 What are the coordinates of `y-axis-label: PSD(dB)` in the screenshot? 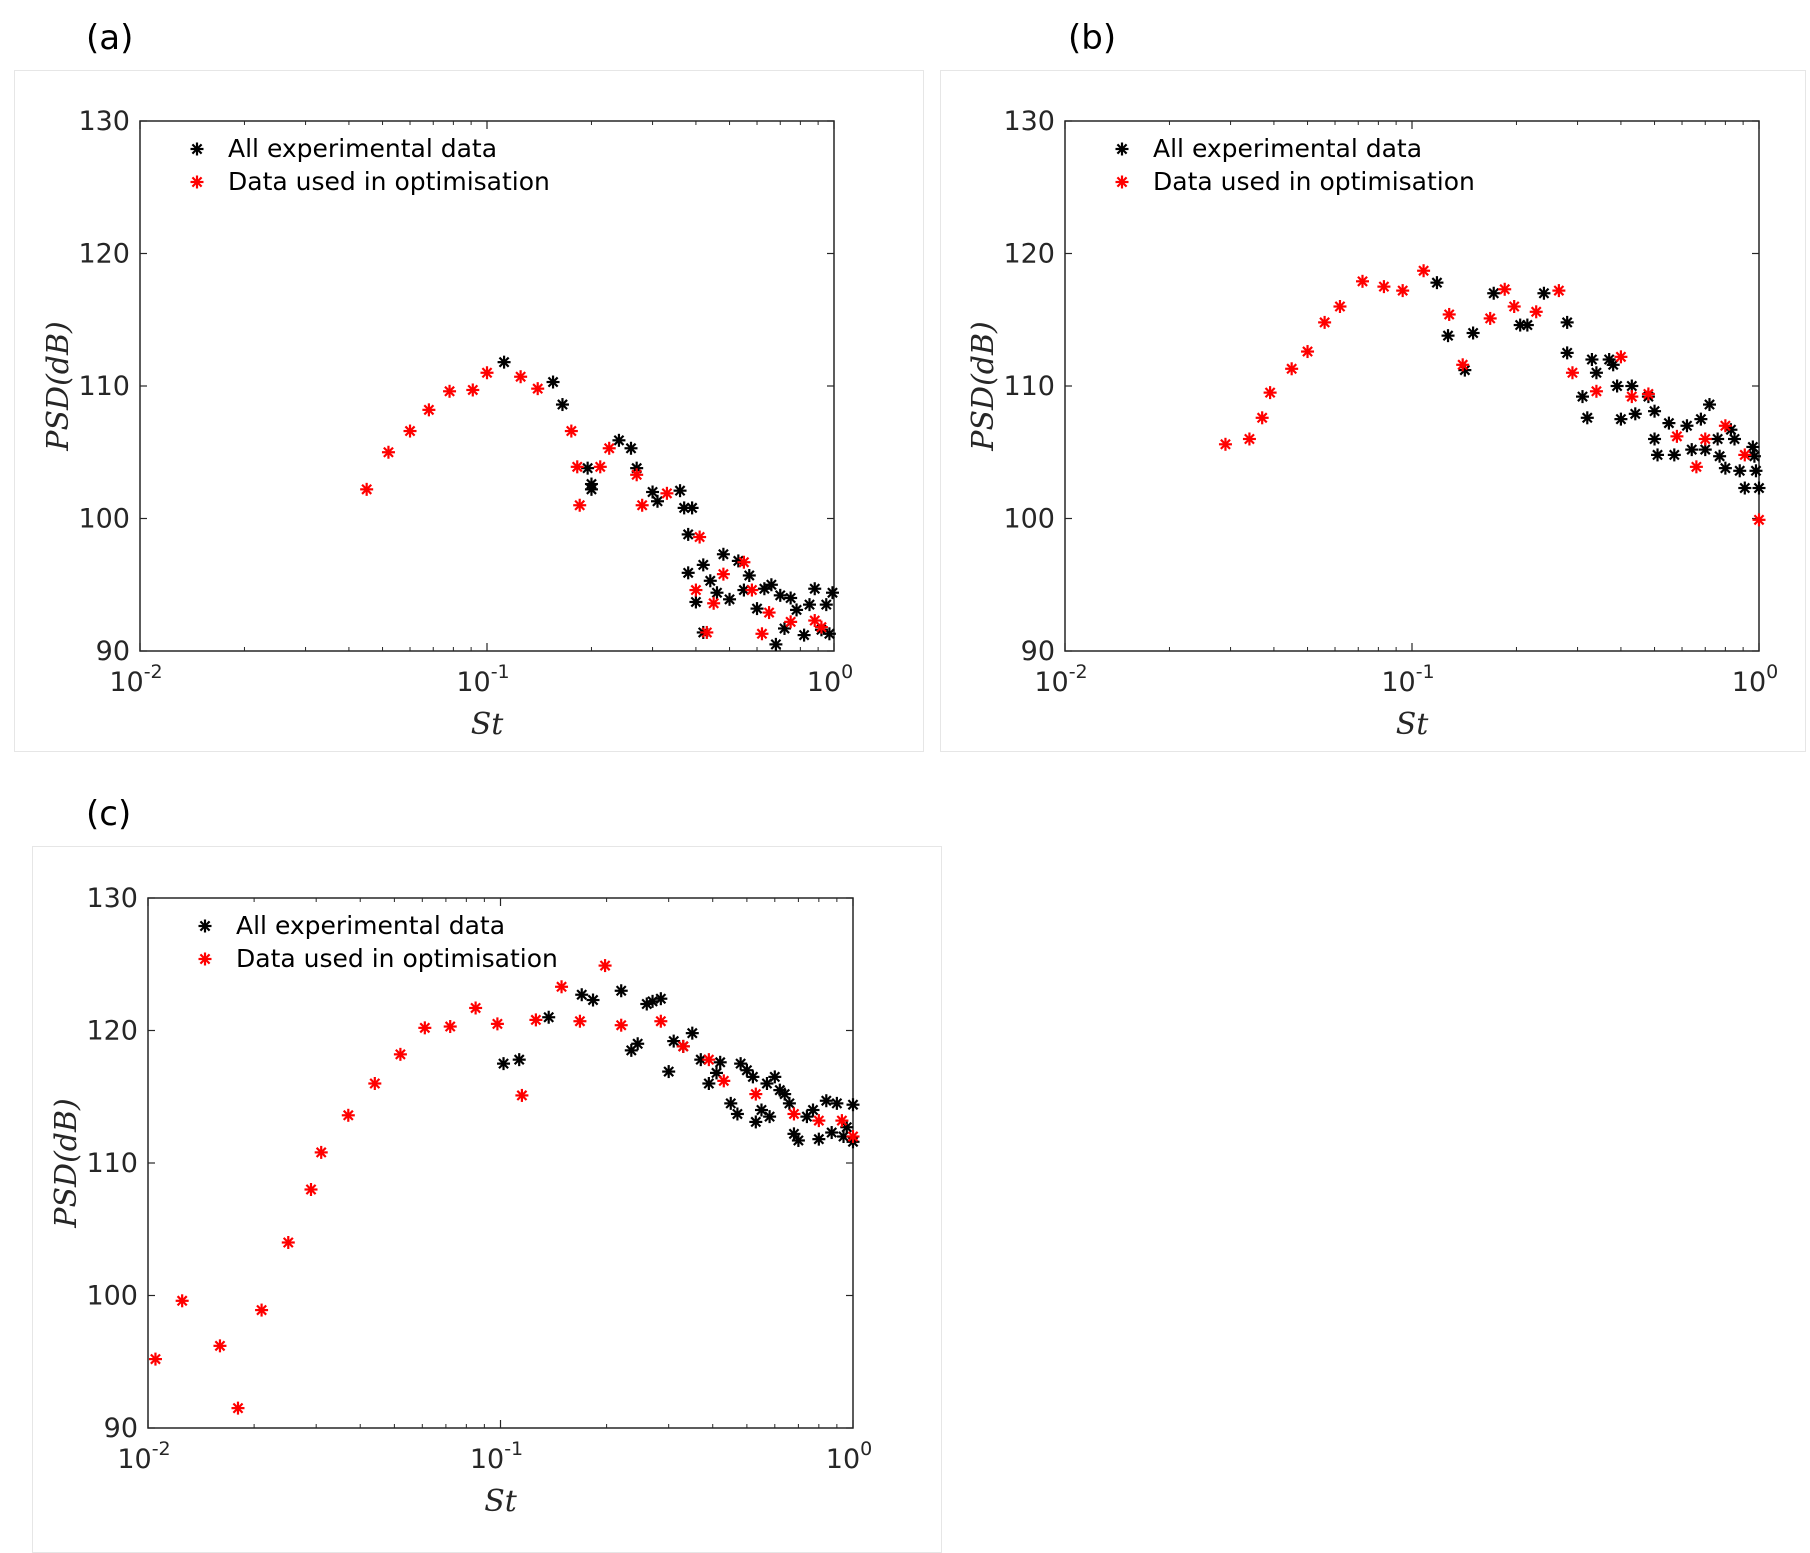 It's located at (66, 1163).